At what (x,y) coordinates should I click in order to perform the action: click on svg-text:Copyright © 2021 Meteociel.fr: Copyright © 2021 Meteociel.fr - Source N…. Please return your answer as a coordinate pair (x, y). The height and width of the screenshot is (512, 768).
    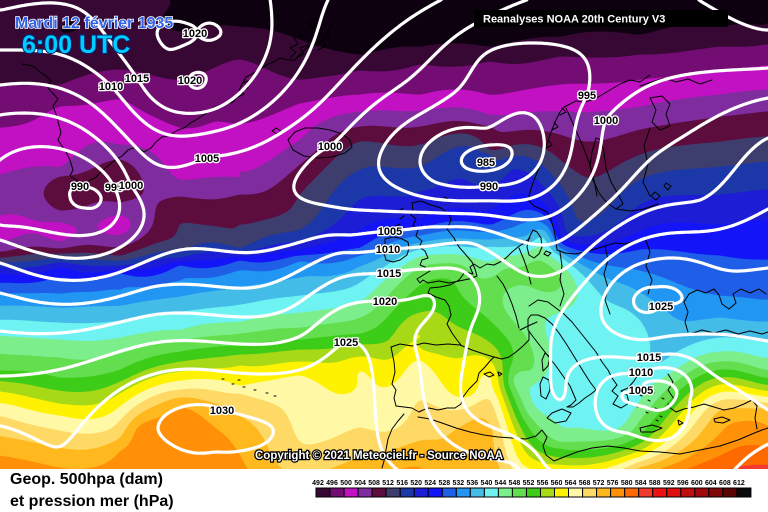
    Looking at the image, I should click on (379, 456).